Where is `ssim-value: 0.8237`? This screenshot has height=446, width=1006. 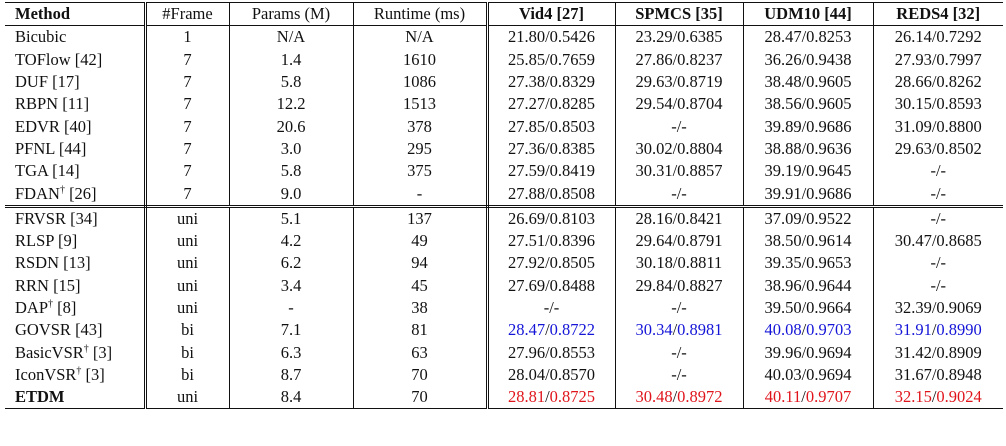
ssim-value: 0.8237 is located at coordinates (700, 59).